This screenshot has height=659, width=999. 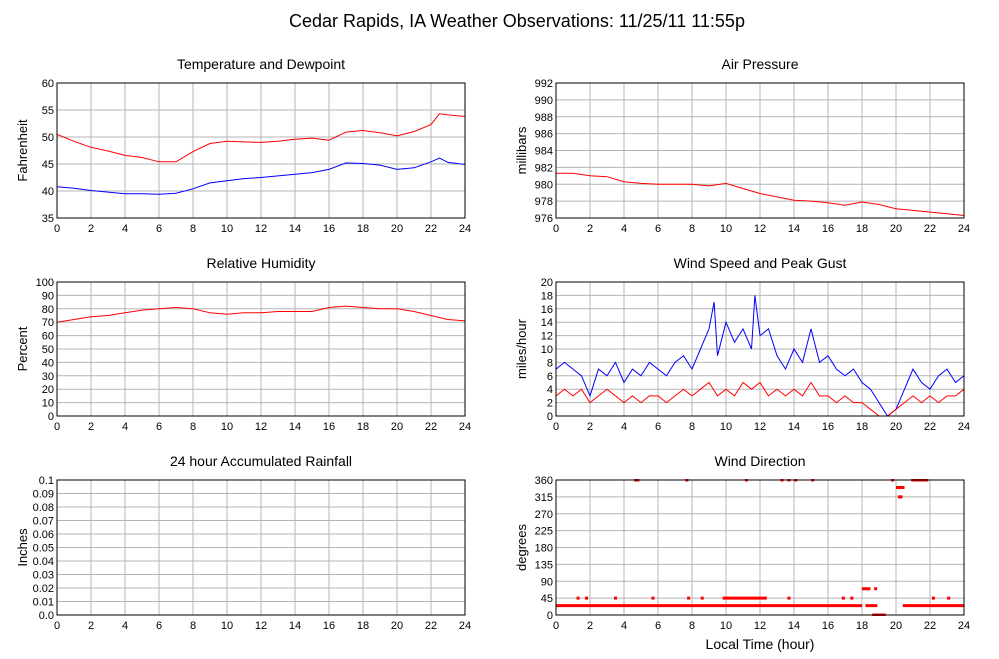 I want to click on humidity-y-axis-label: Percent, so click(x=22, y=348).